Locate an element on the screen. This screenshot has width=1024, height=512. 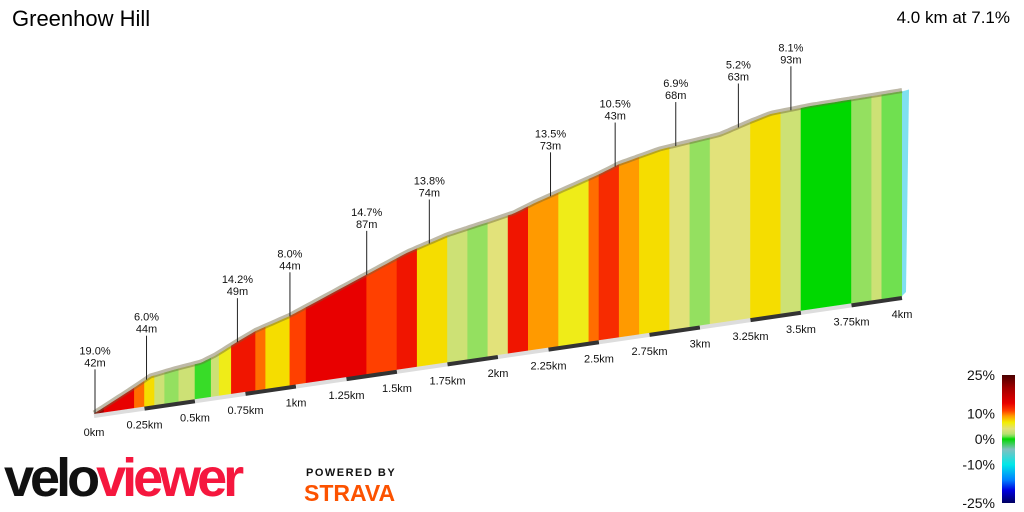
x-tick-label: 2km is located at coordinates (498, 374).